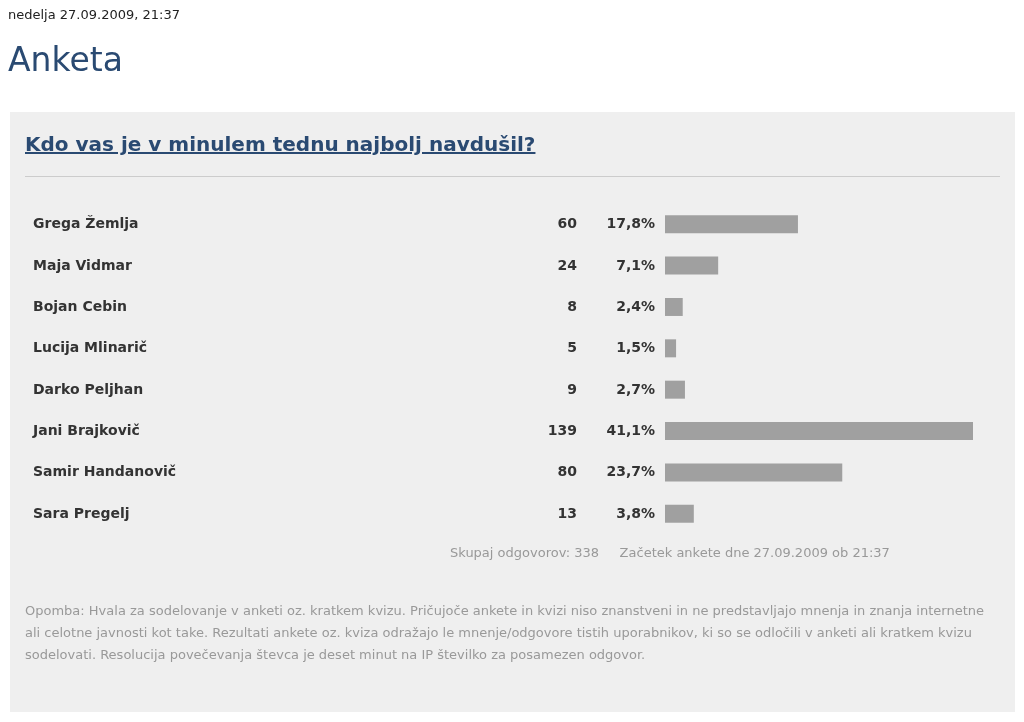  What do you see at coordinates (82, 264) in the screenshot?
I see `y-tick-label: Maja Vidmar` at bounding box center [82, 264].